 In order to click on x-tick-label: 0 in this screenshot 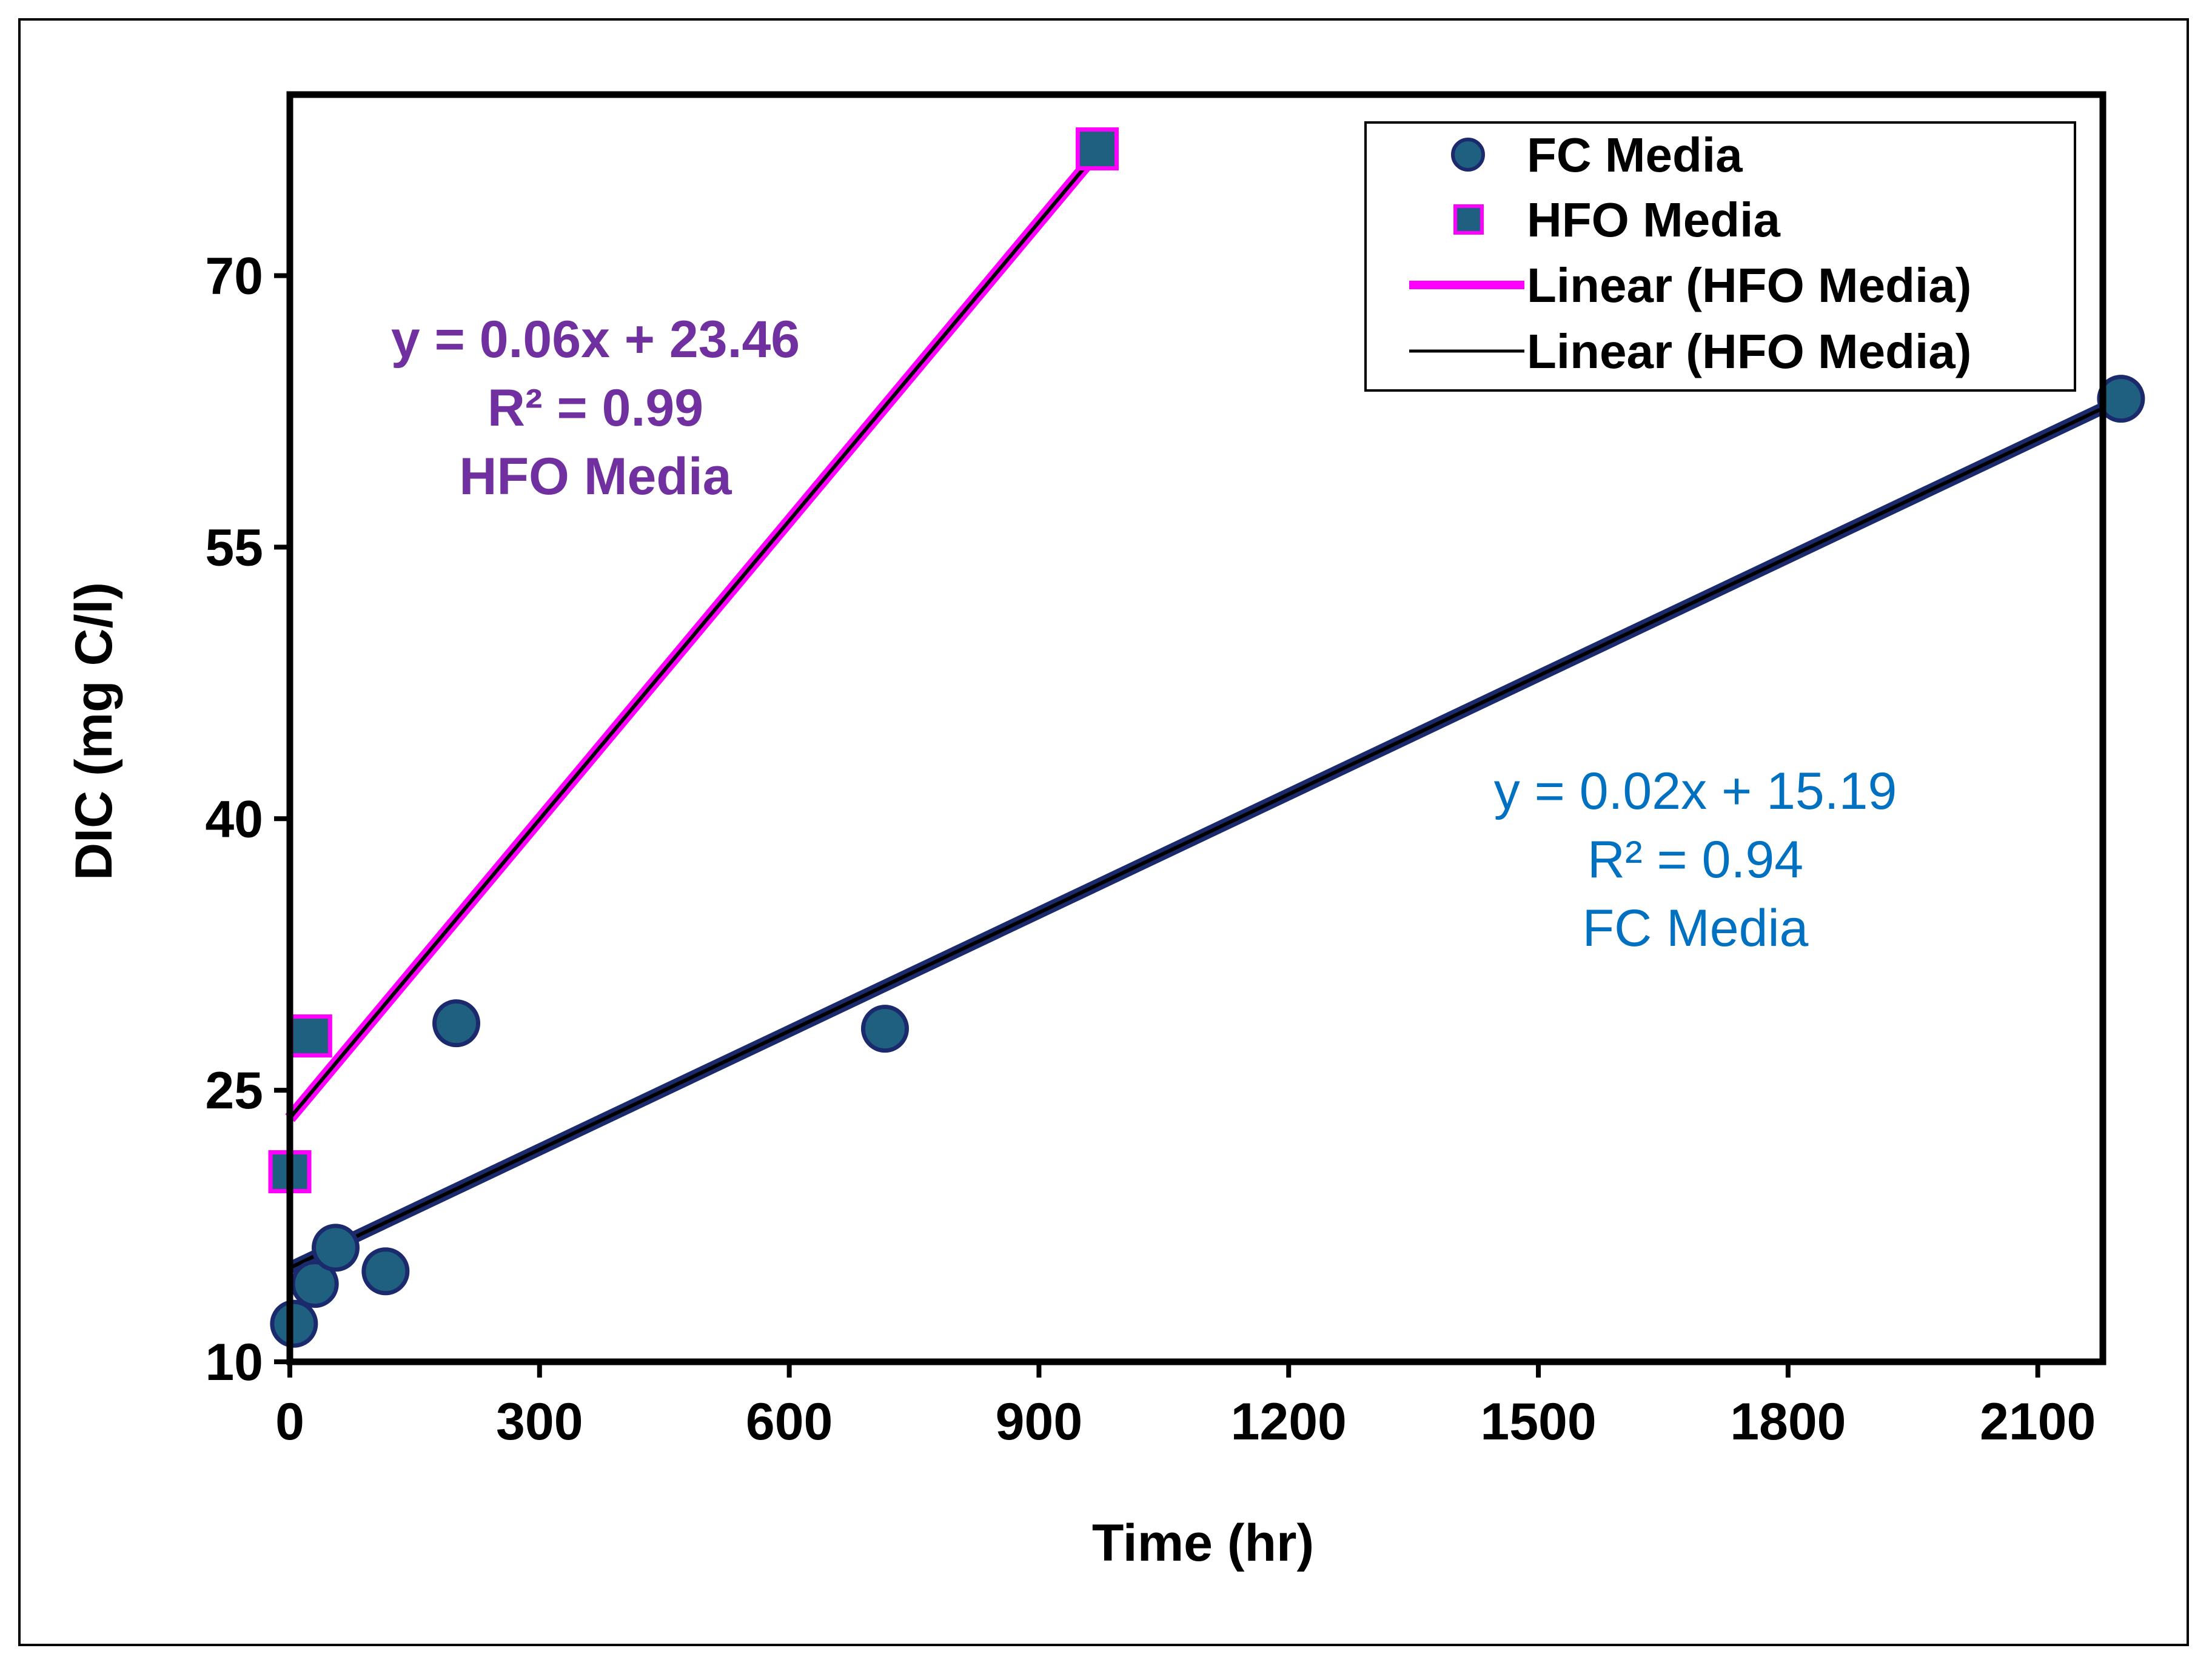, I will do `click(289, 1422)`.